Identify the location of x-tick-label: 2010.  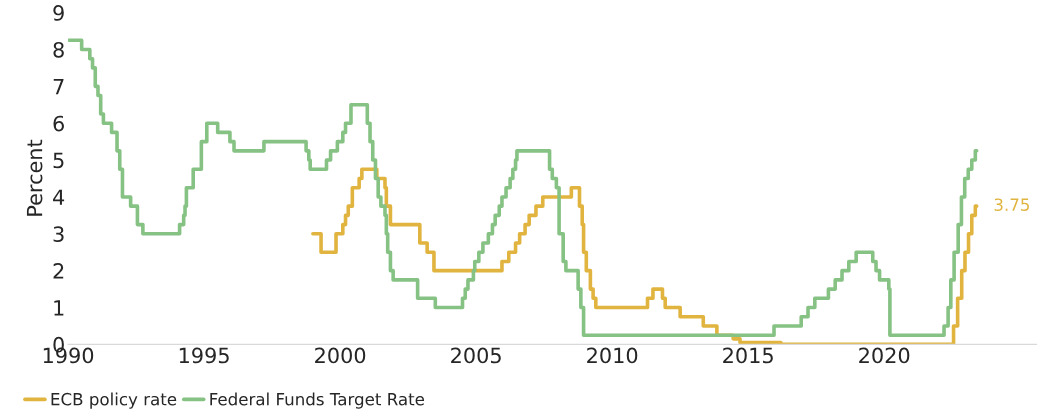
(612, 355).